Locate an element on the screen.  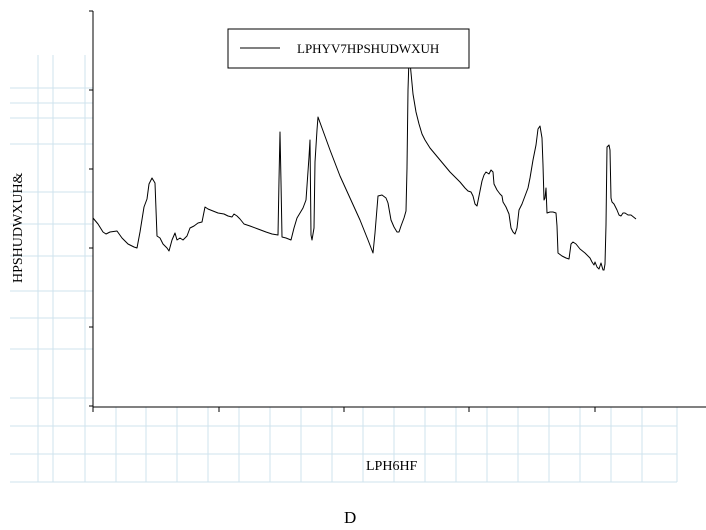
legend-entry-label: LPHYV7HPSHUDWXUH is located at coordinates (368, 48).